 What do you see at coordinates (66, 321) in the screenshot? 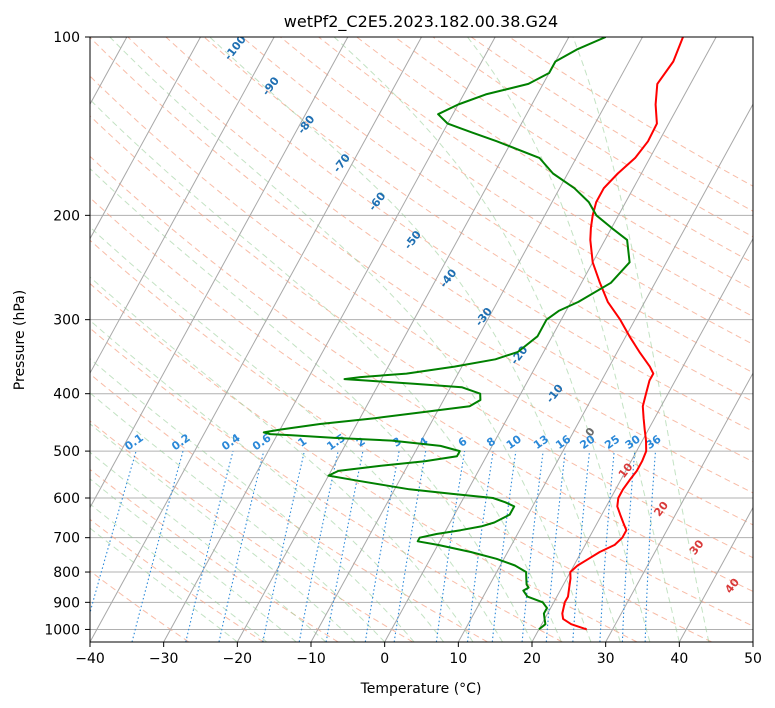
I see `y-tick-label: 300` at bounding box center [66, 321].